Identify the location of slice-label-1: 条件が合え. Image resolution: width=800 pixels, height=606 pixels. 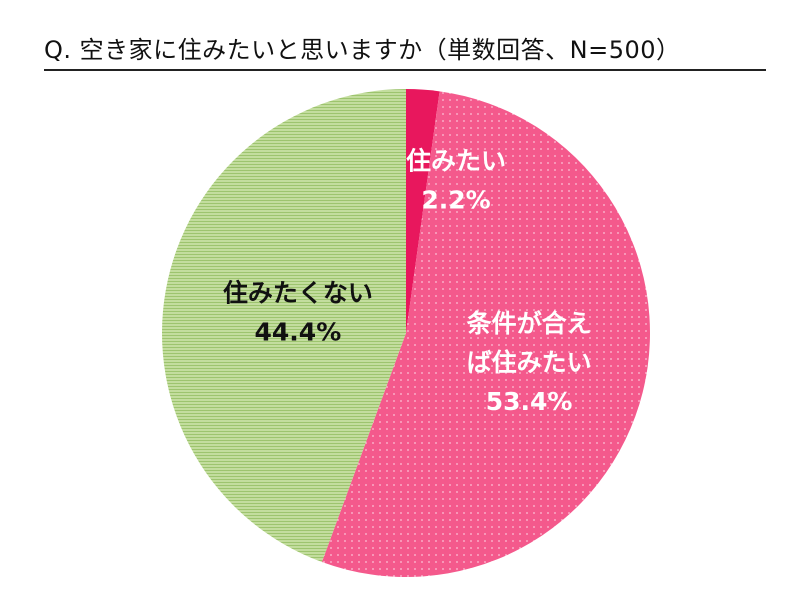
(529, 323).